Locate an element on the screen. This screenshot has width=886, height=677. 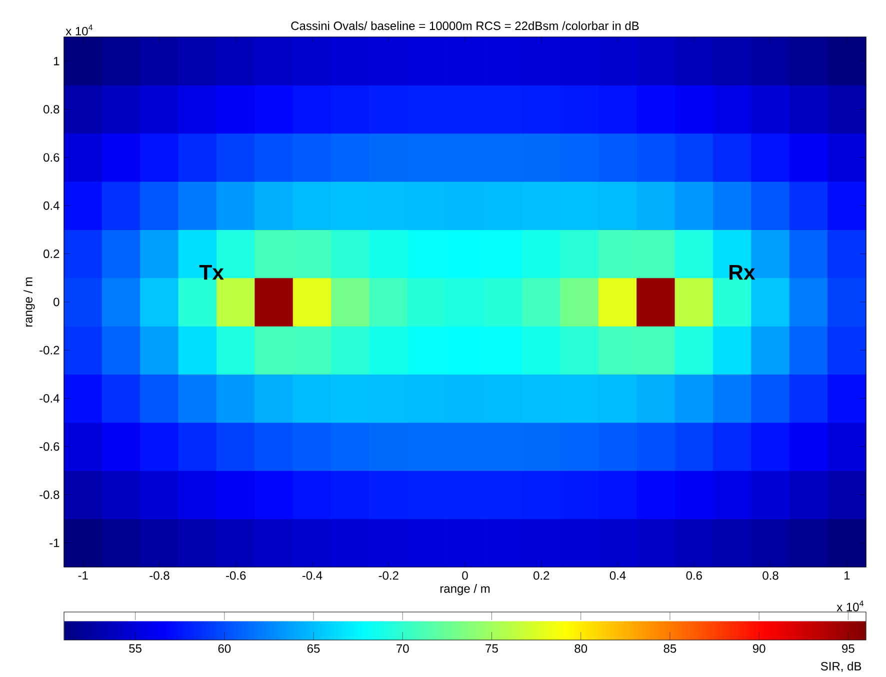
x-tick-label: 1 is located at coordinates (847, 575).